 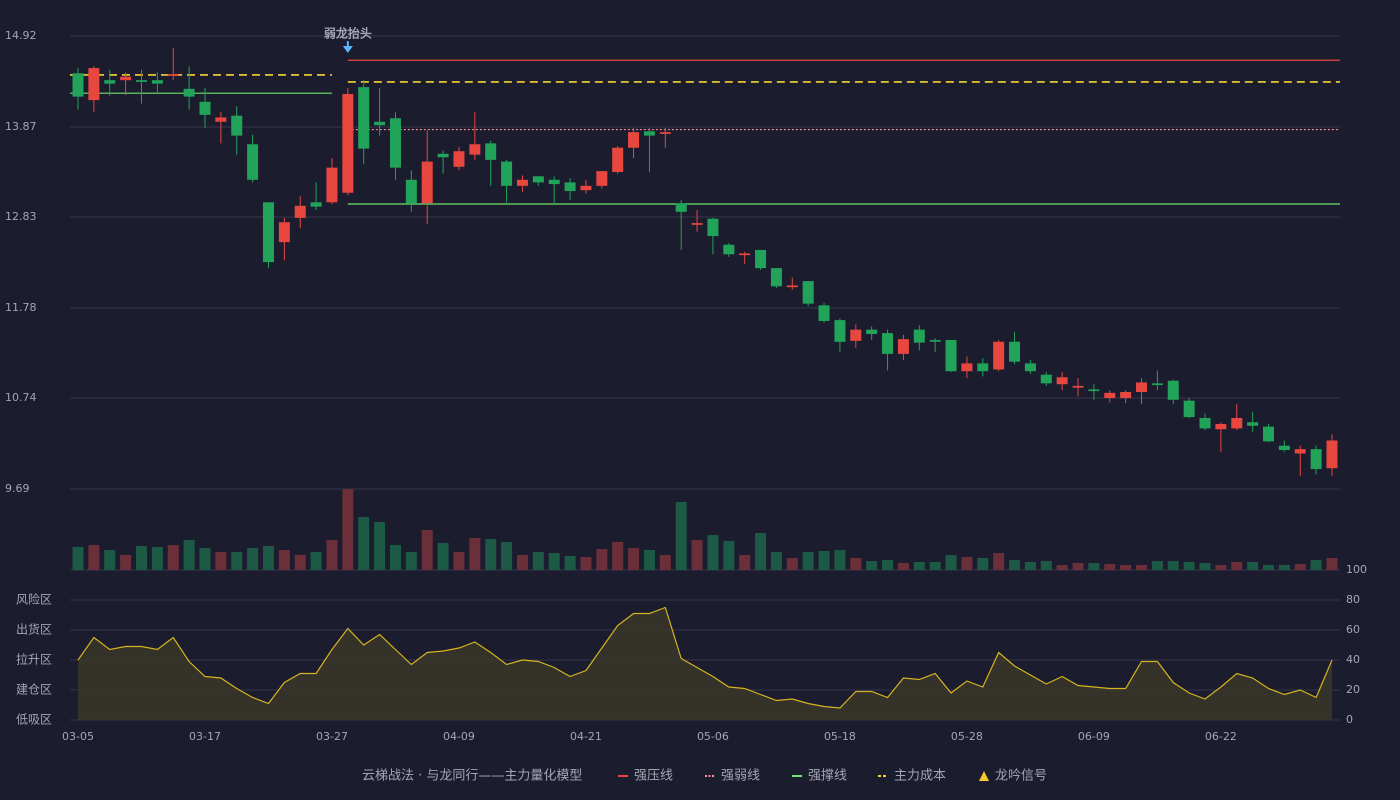 I want to click on x-tick-label: 03-05, so click(x=78, y=736).